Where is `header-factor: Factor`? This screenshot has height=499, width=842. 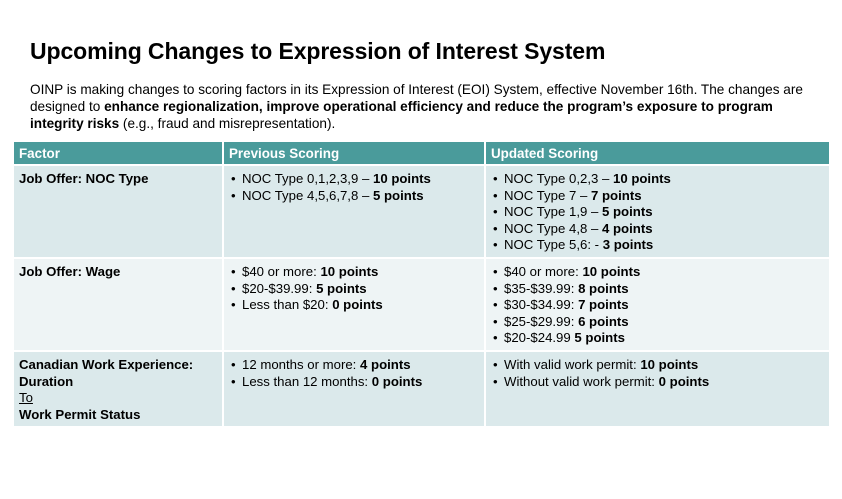
header-factor: Factor is located at coordinates (119, 153).